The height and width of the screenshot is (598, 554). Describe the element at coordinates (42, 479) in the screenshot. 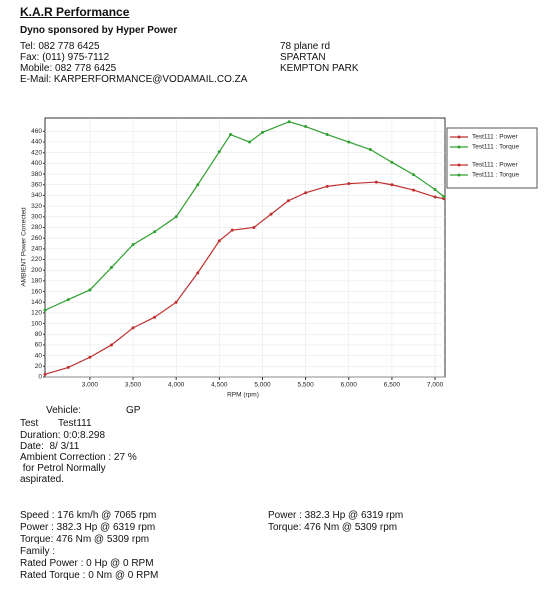

I see `correction: aspirated.` at that location.